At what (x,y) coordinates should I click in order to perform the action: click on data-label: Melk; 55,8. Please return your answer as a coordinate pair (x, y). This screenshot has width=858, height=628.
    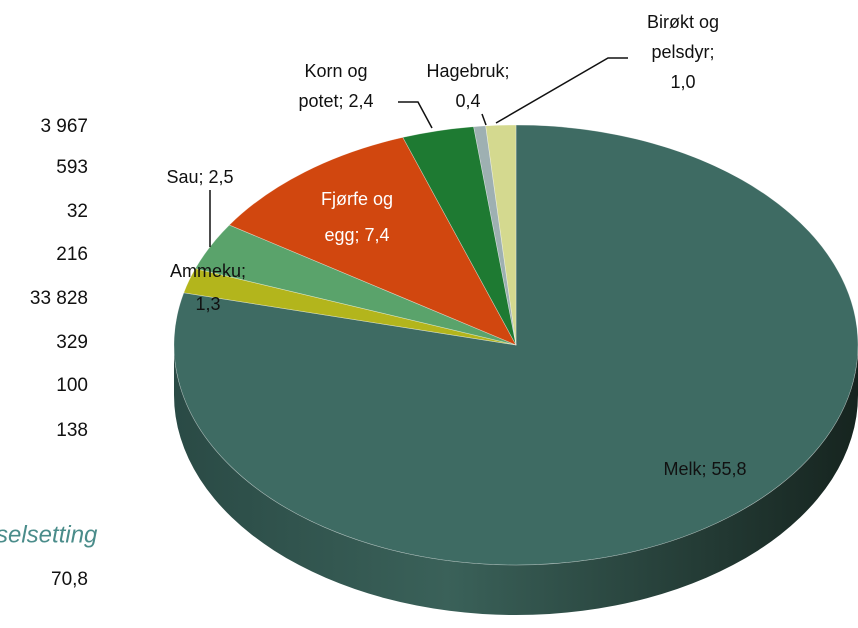
    Looking at the image, I should click on (704, 469).